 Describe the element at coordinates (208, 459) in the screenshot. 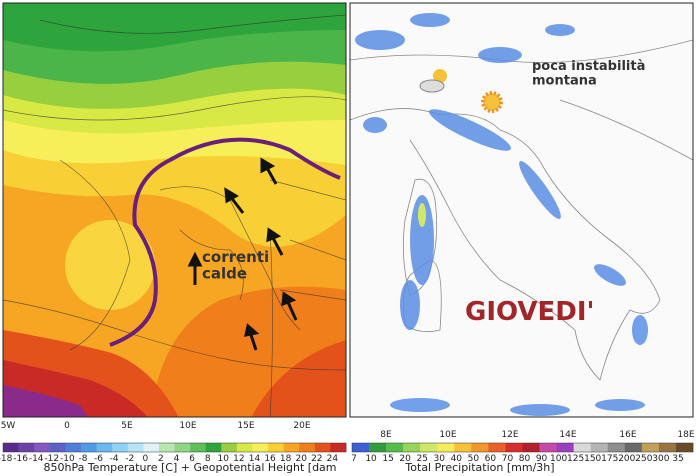

I see `colorbar-label: 8` at that location.